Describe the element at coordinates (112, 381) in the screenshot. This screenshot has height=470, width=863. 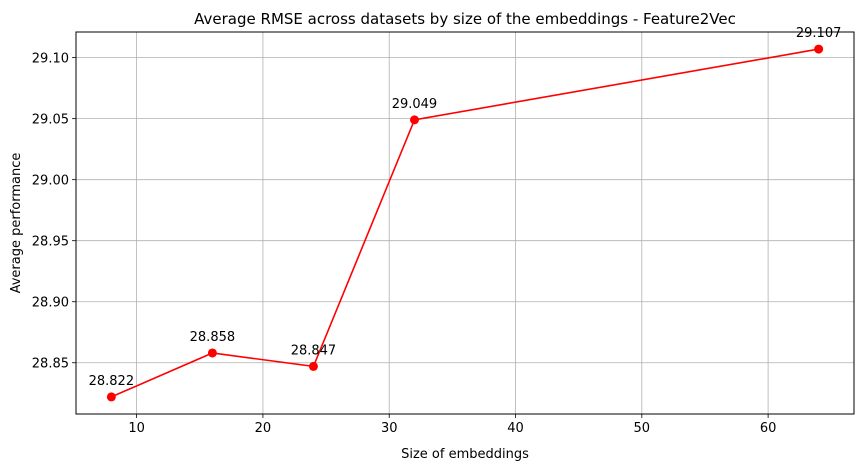
I see `data-label: 28.822` at that location.